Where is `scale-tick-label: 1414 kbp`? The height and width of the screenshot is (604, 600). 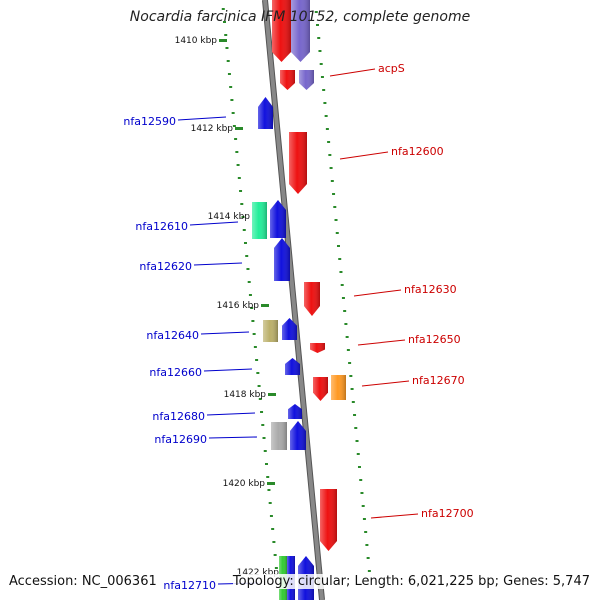
scale-tick-label: 1414 kbp is located at coordinates (229, 217).